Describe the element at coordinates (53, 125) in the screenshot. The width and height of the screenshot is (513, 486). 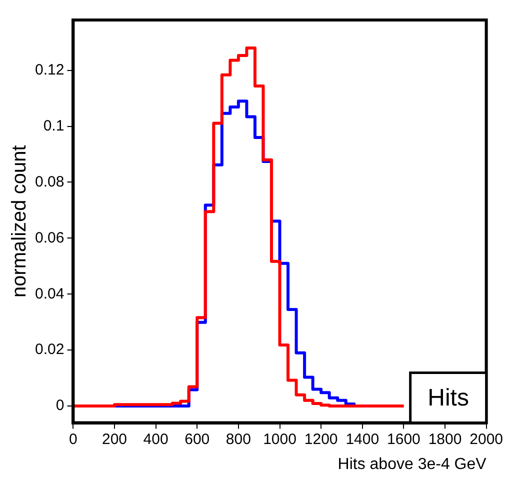
I see `y-tick-label: 0.1` at that location.